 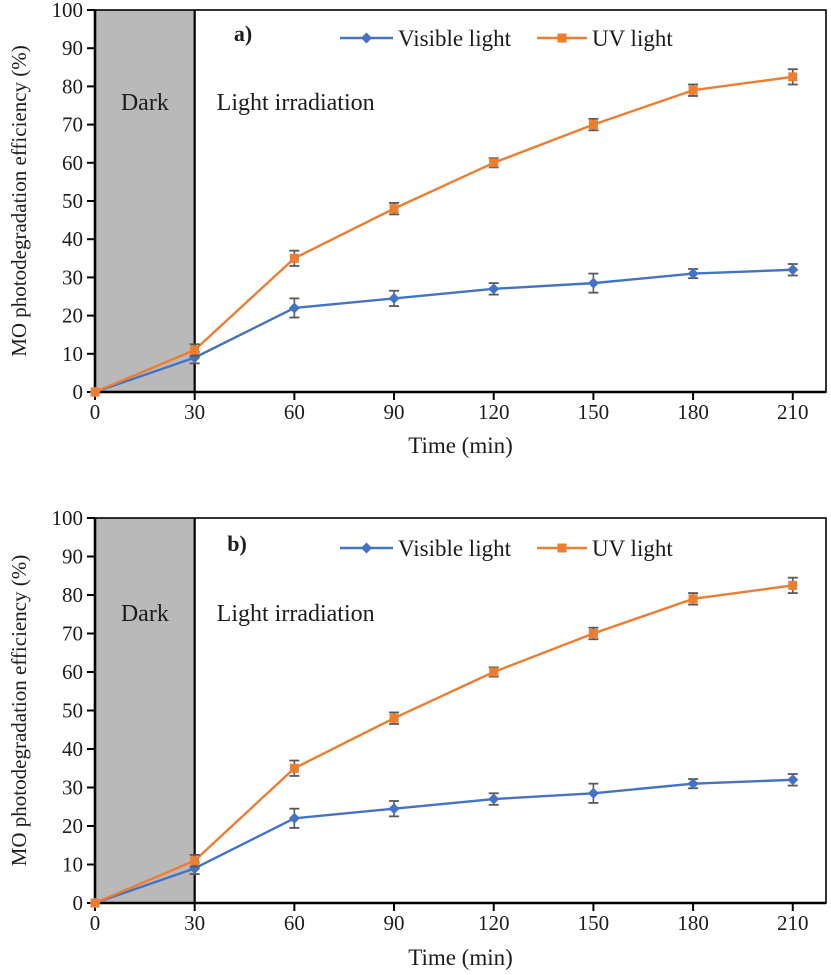 I want to click on x-tick-label: 90, so click(x=394, y=923).